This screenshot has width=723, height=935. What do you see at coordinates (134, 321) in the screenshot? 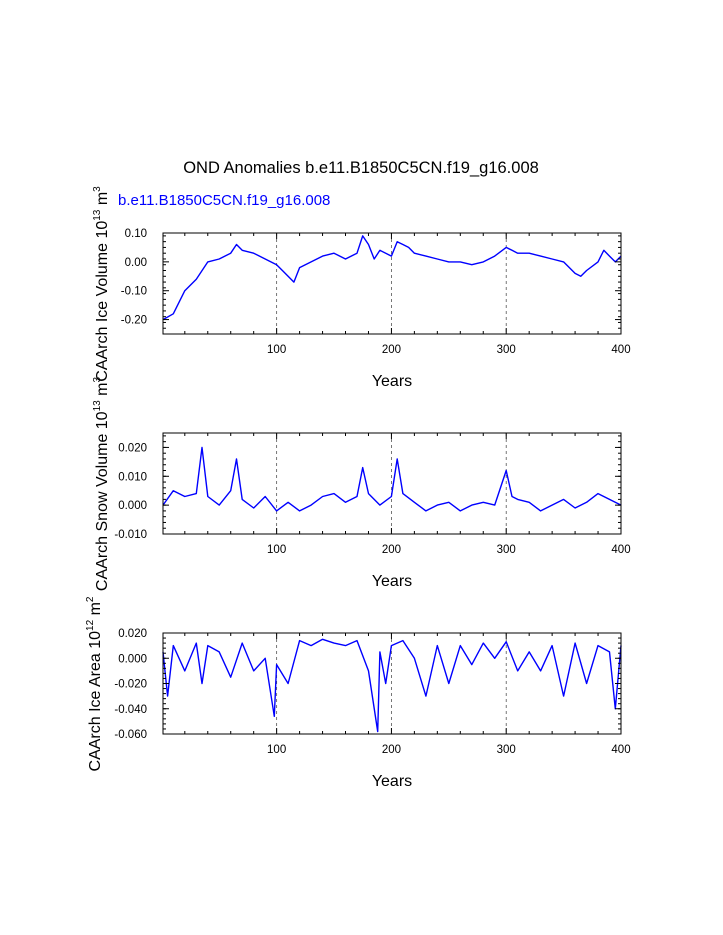
I see `y-tick-label: -0.20` at bounding box center [134, 321].